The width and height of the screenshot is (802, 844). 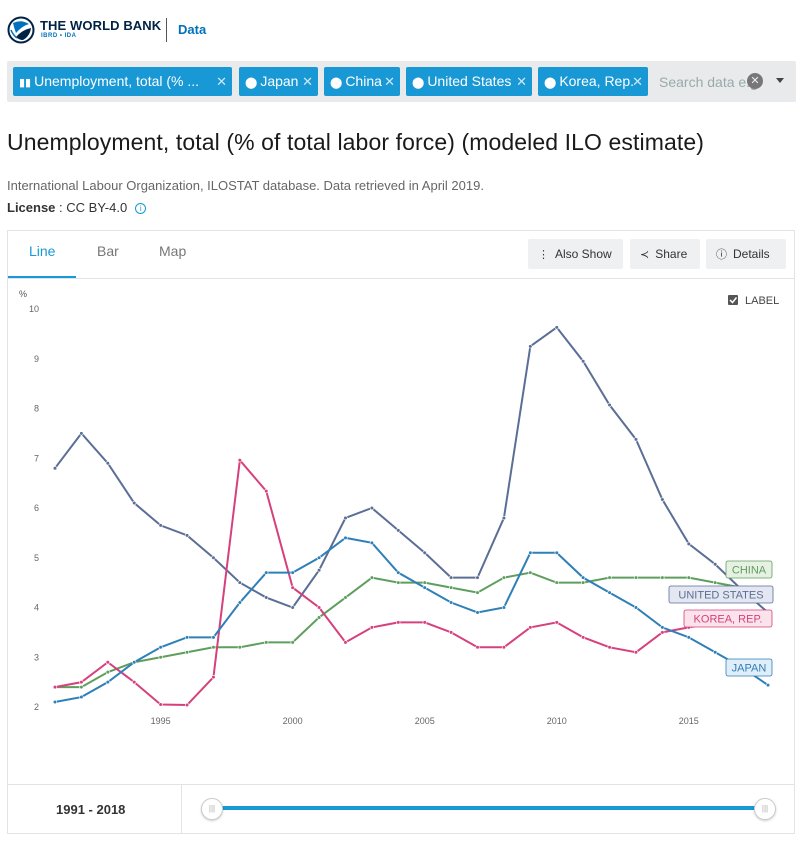 I want to click on pin-icon: ⬤, so click(x=336, y=83).